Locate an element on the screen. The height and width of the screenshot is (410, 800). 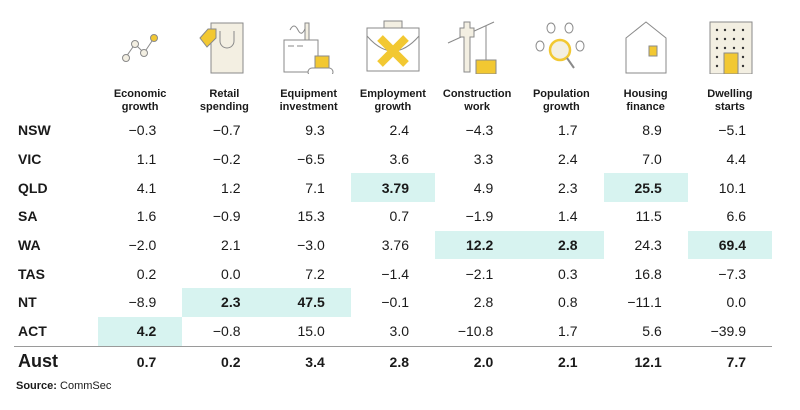
row-label: NSW is located at coordinates (34, 130).